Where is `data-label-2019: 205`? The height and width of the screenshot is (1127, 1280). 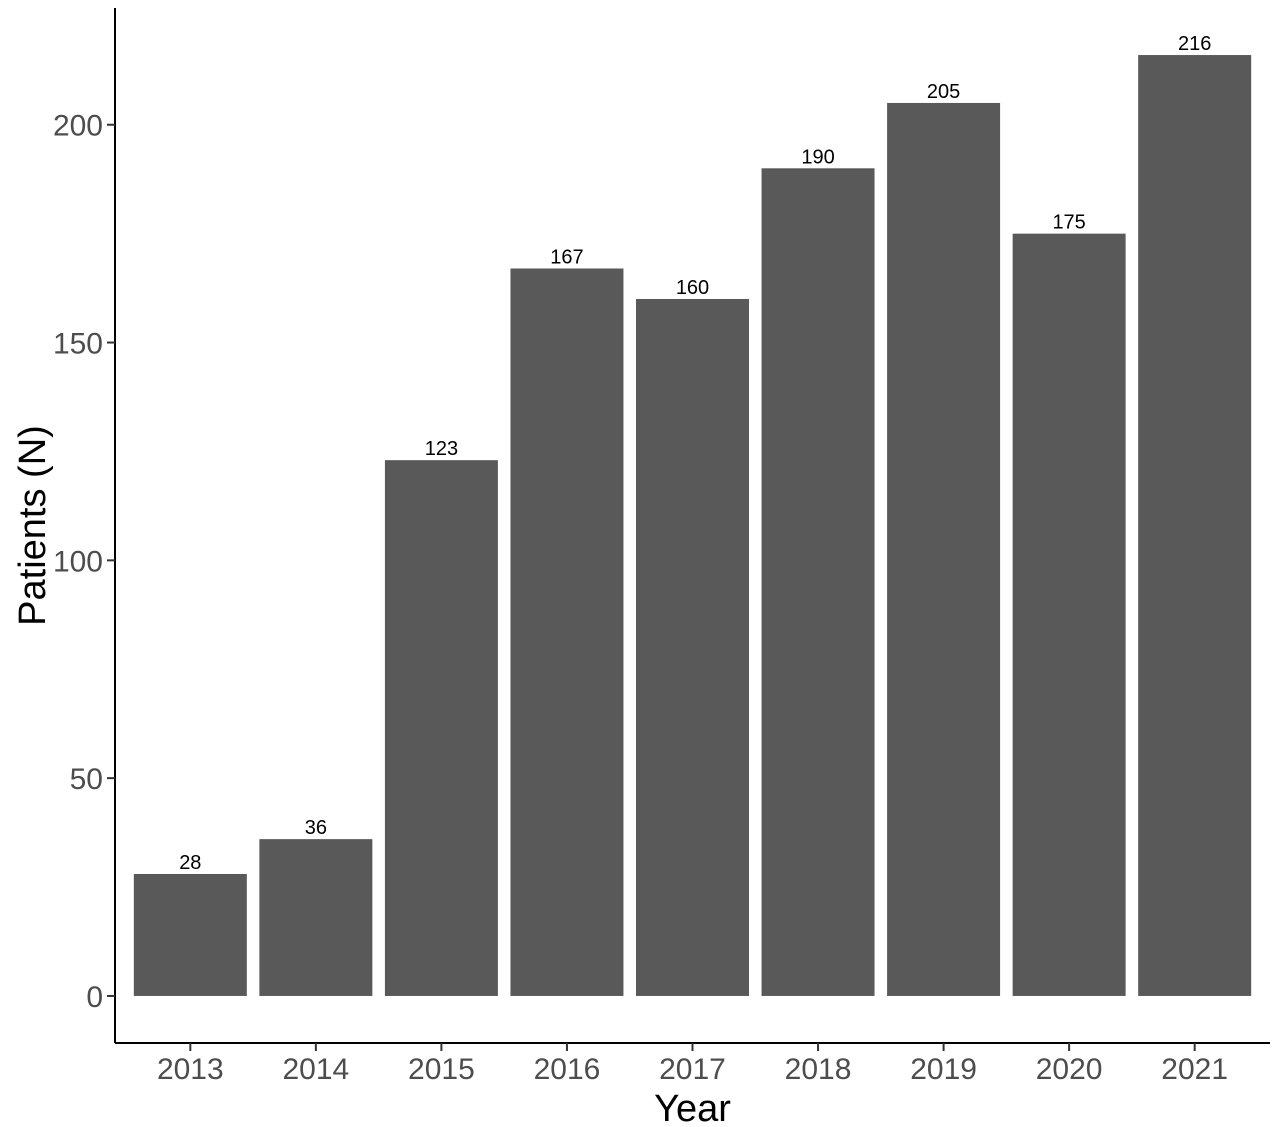 data-label-2019: 205 is located at coordinates (943, 92).